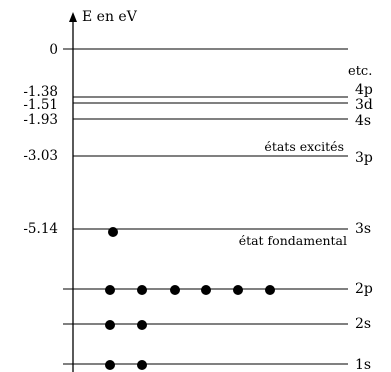 The image size is (391, 372). What do you see at coordinates (364, 105) in the screenshot?
I see `level-3d-label: 3d` at bounding box center [364, 105].